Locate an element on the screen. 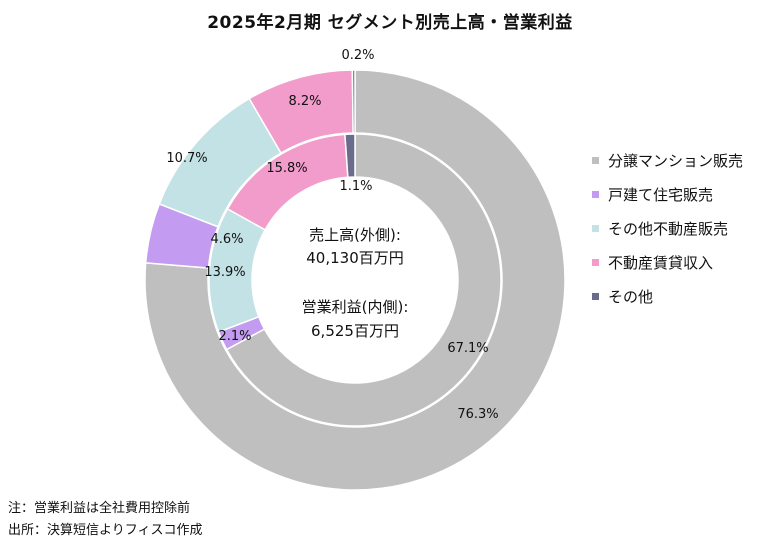 Image resolution: width=780 pixels, height=552 pixels. legend-item-other-realestate: その他不動産販売 is located at coordinates (667, 228).